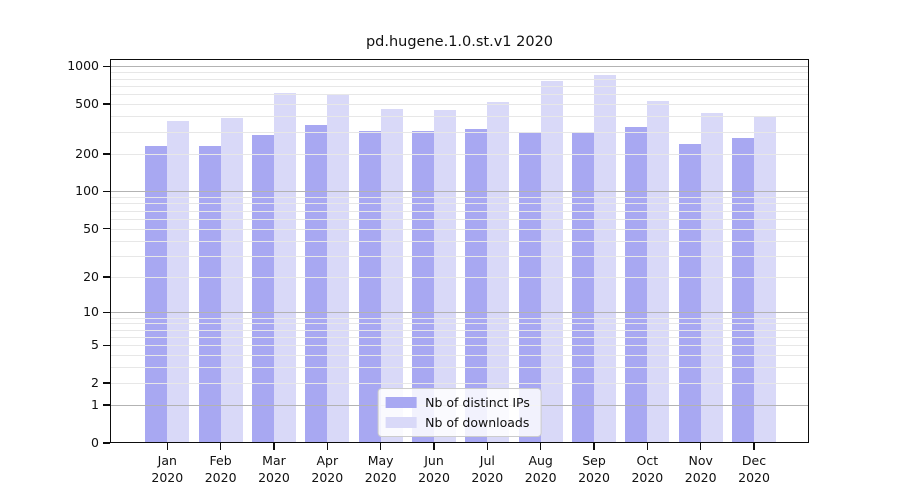  What do you see at coordinates (459, 412) in the screenshot?
I see `legend: Nb of distinct IPs Nb of downloads` at bounding box center [459, 412].